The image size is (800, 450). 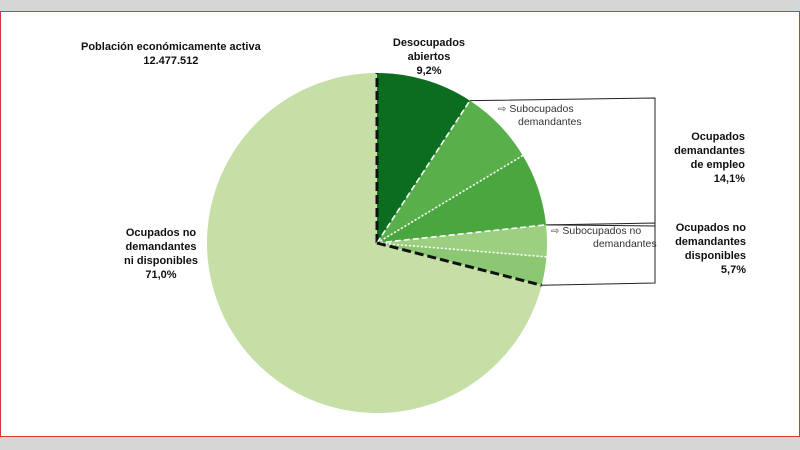 I want to click on label-line: Ocupados, so click(x=718, y=137).